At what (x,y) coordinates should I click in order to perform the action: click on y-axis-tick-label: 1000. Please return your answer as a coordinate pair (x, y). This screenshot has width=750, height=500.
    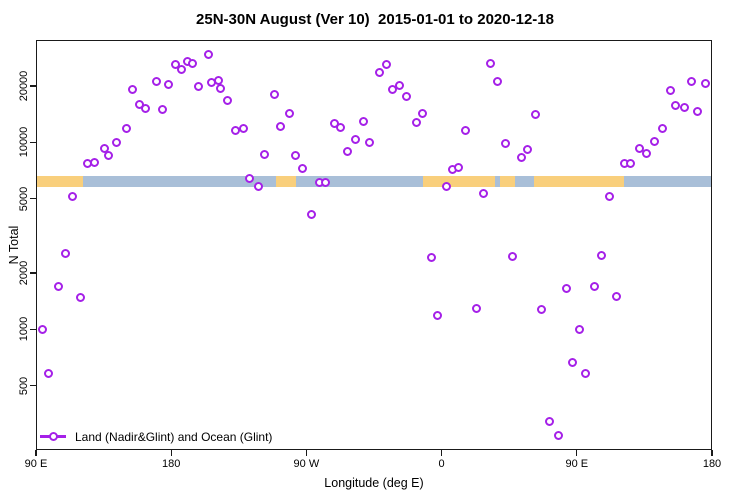
    Looking at the image, I should click on (24, 329).